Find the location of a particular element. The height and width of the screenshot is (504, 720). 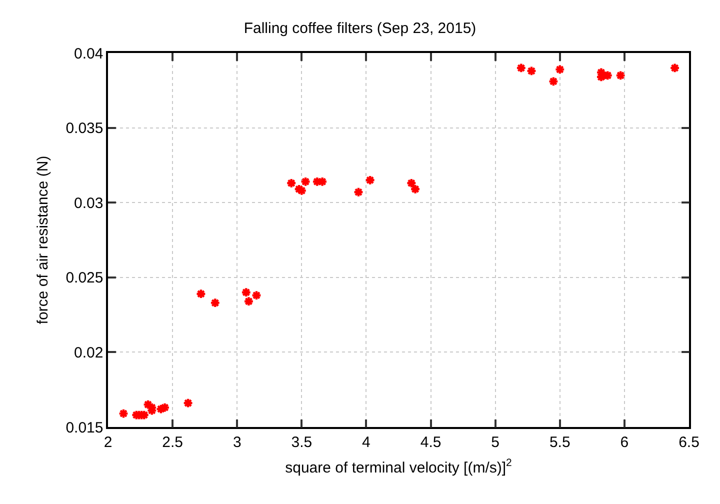

x-tick-label: 6 is located at coordinates (624, 442).